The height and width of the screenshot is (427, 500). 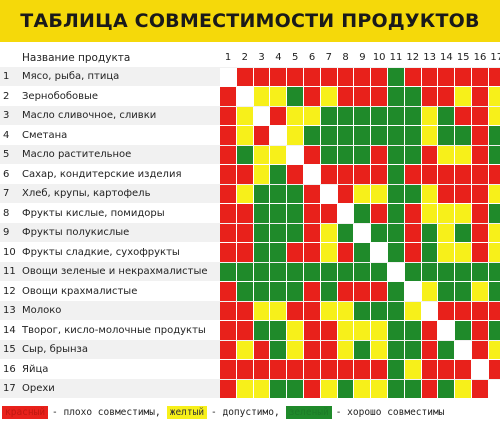 I want to click on row-number: 9, so click(x=6, y=232).